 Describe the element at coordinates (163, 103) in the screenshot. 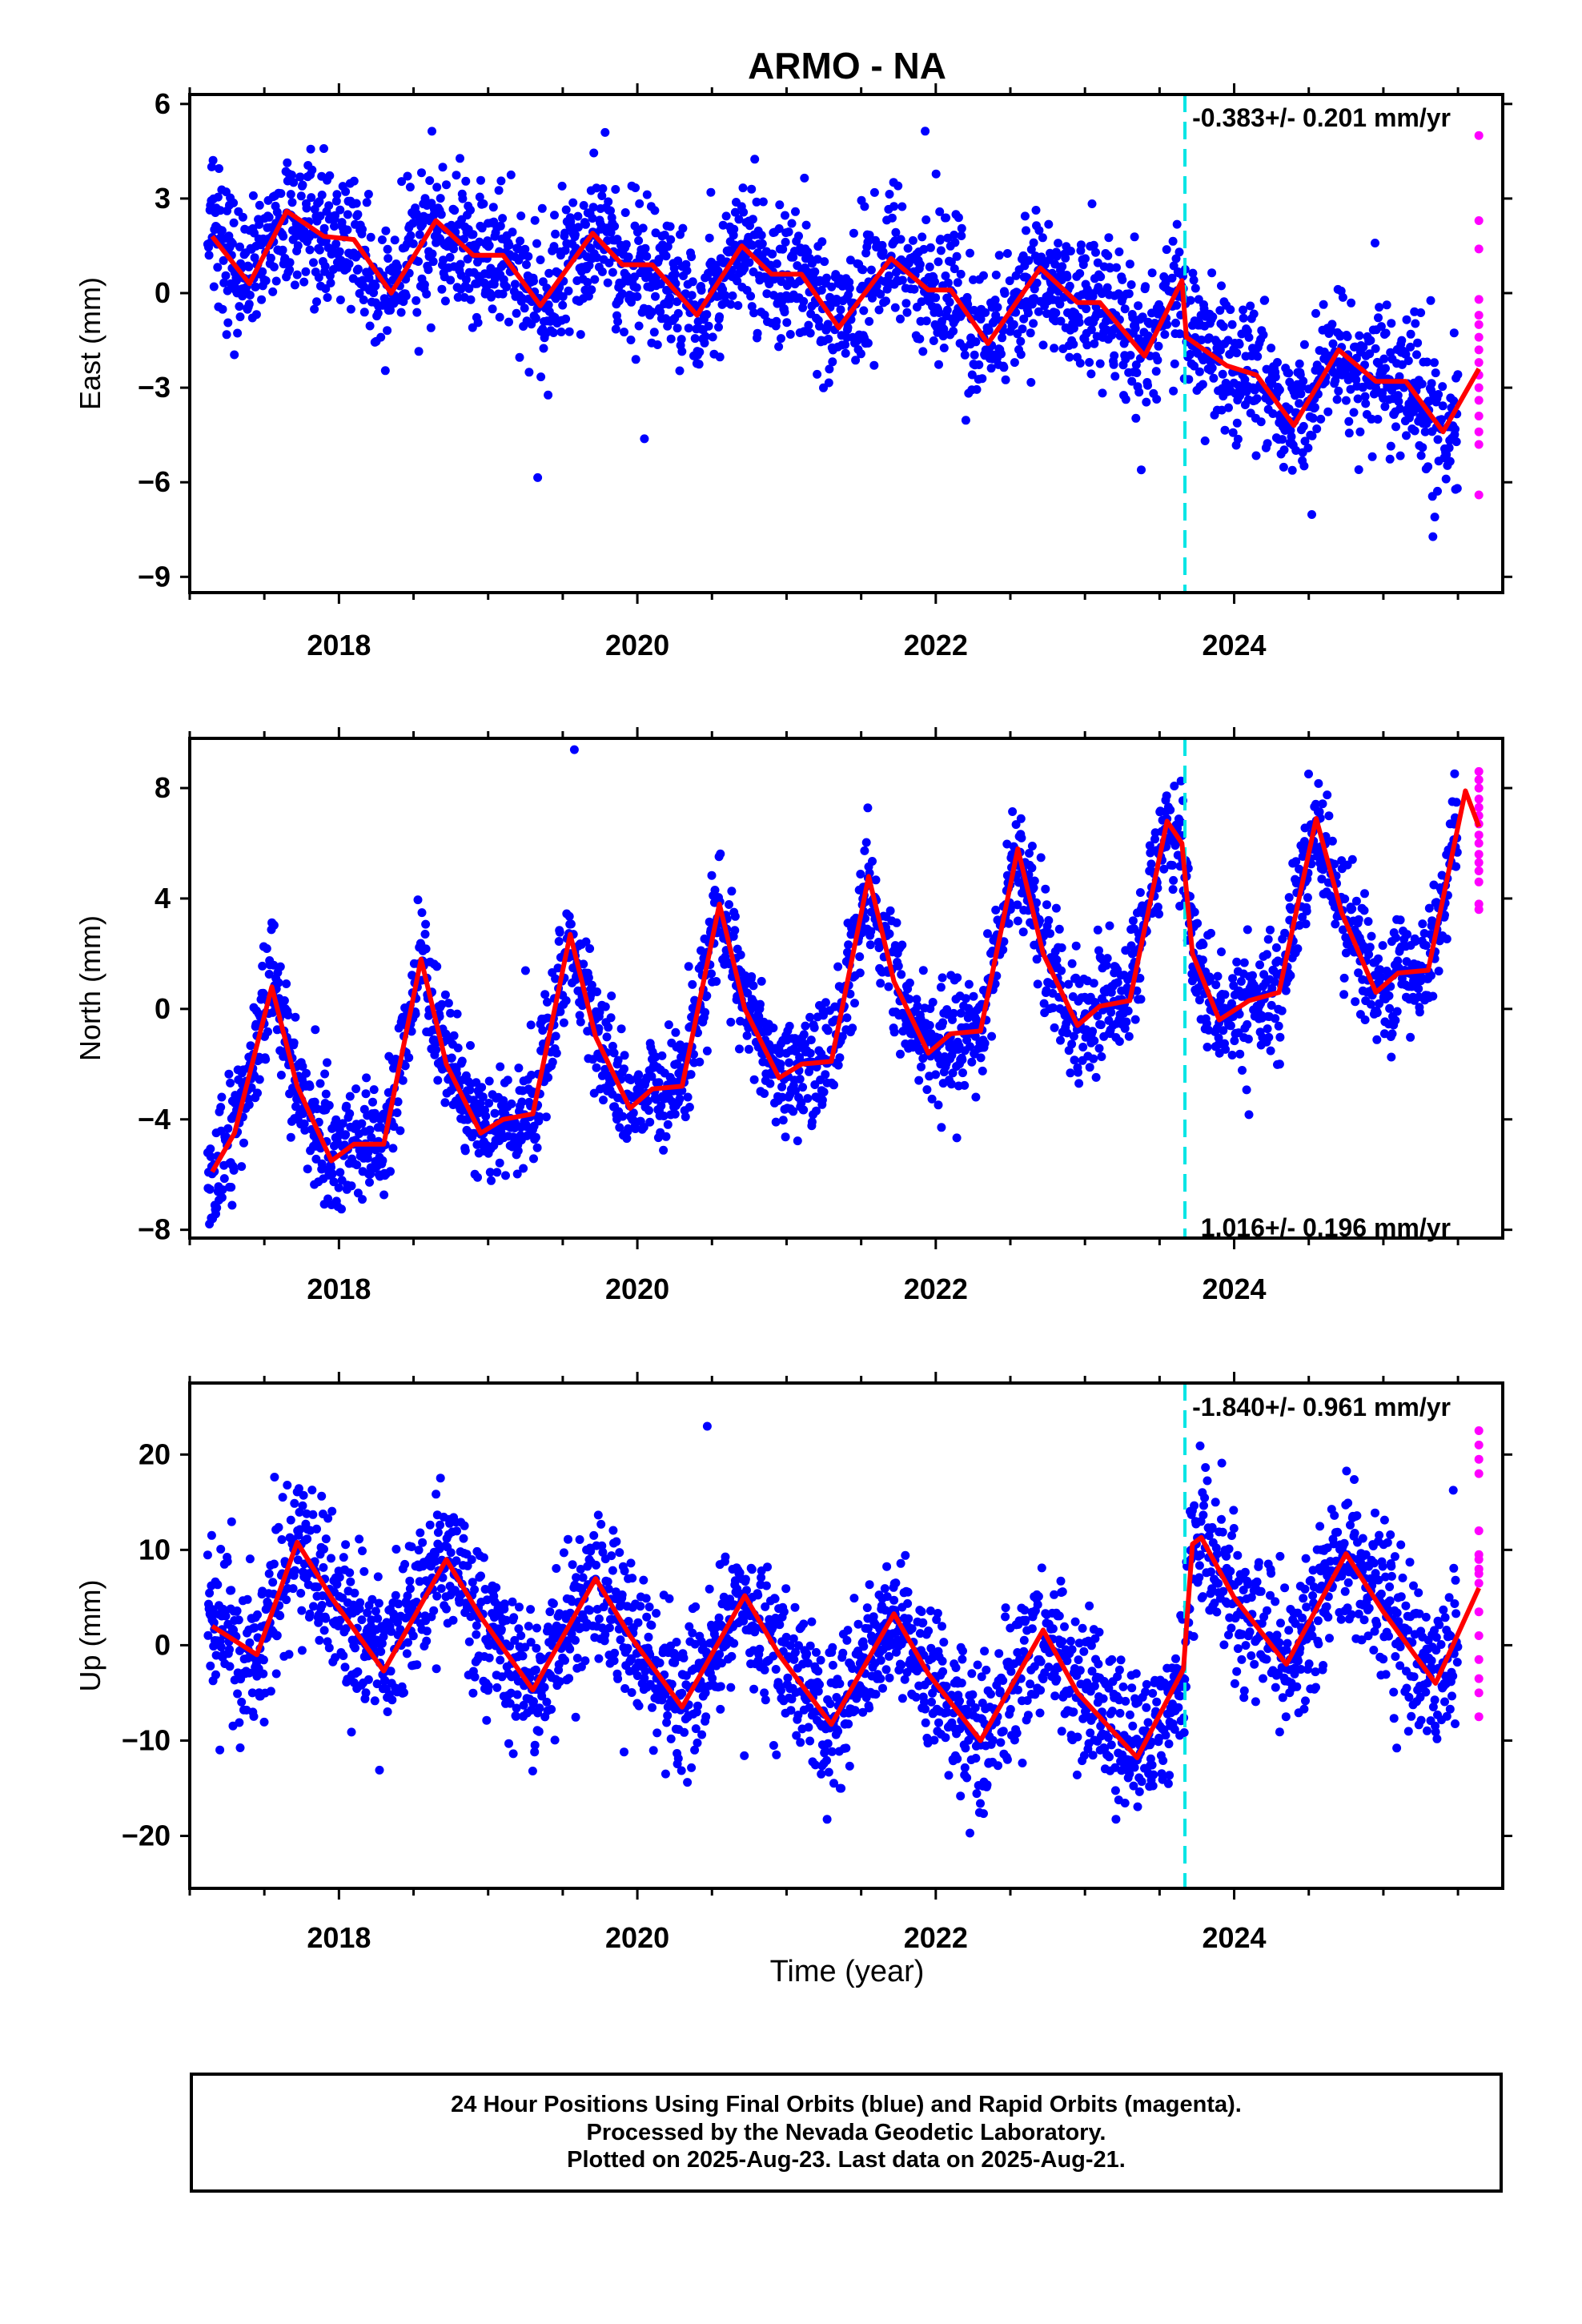

I see `y-tick-label: 6` at that location.